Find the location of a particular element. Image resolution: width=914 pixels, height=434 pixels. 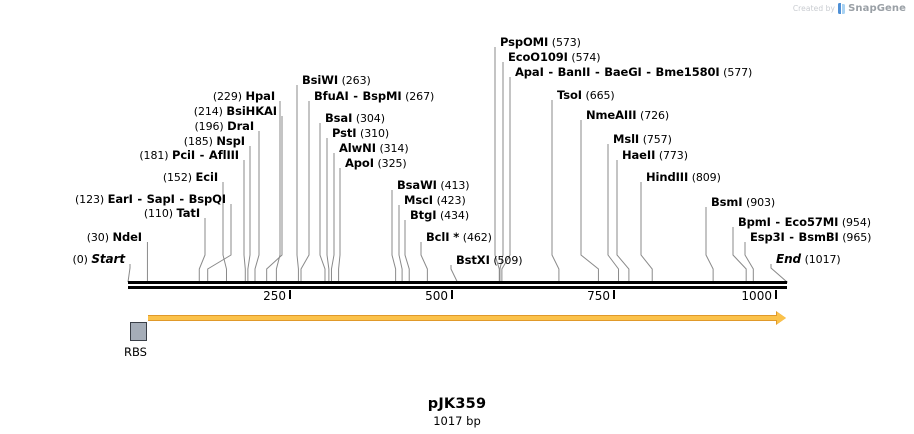

enzyme-name-group: NdeI is located at coordinates (127, 237).